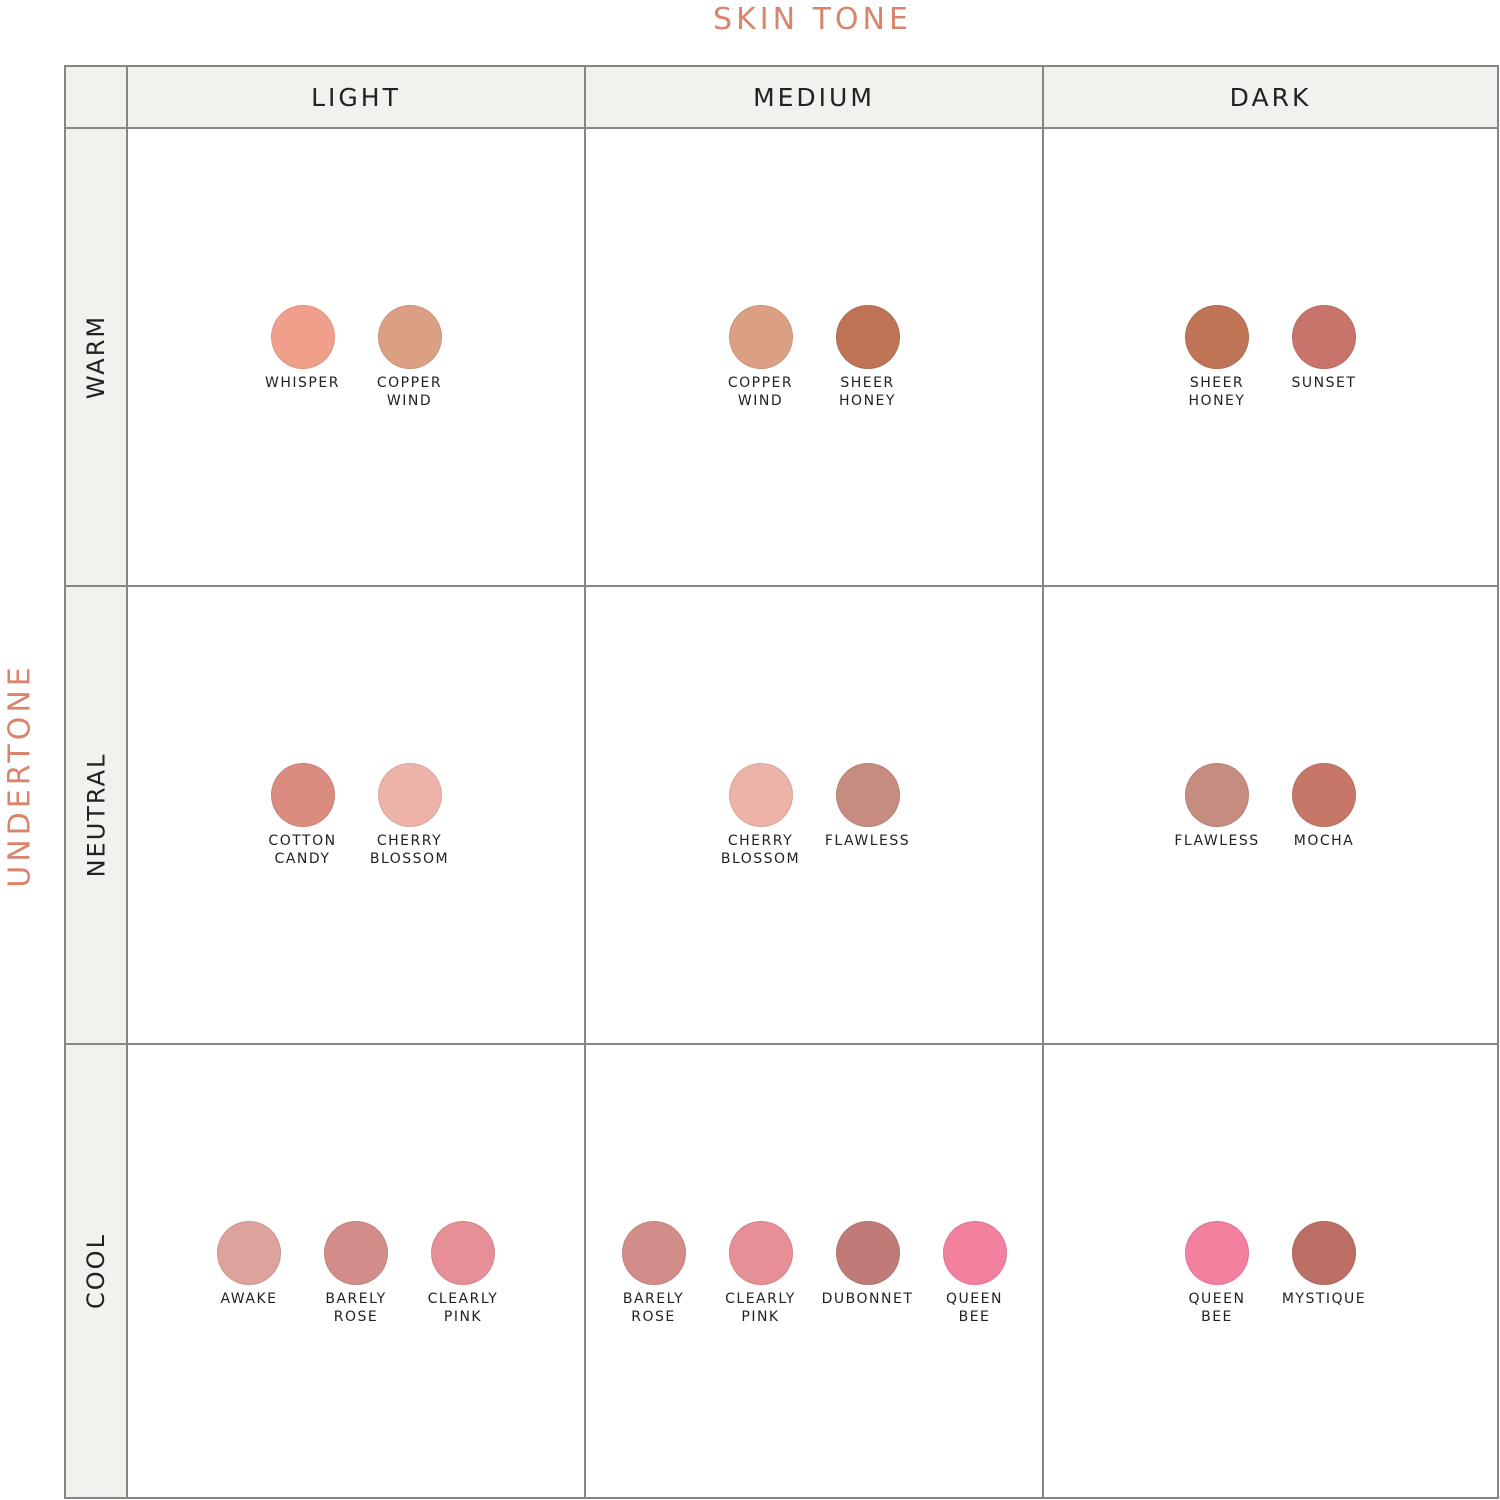 The height and width of the screenshot is (1500, 1500). I want to click on shade-swatch: MOCHA, so click(1324, 806).